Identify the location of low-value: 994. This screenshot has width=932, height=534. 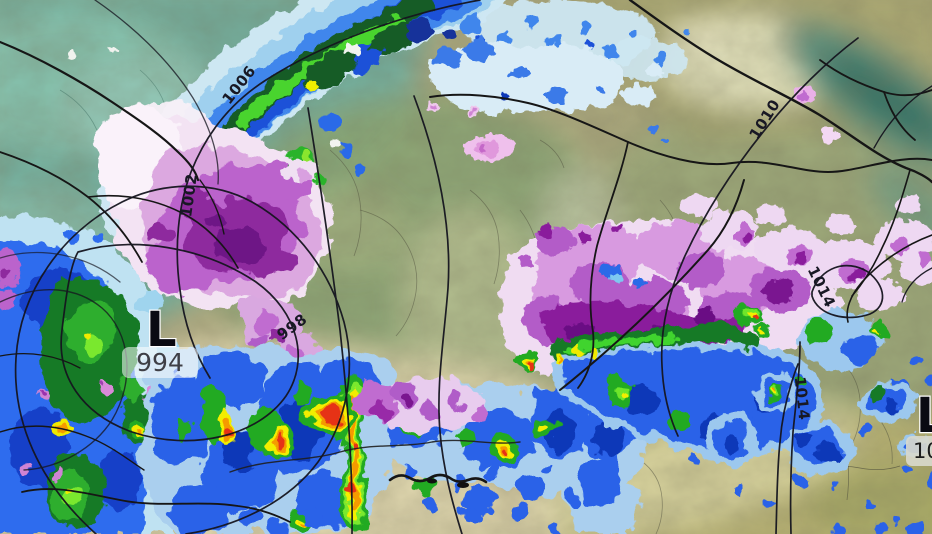
(160, 362).